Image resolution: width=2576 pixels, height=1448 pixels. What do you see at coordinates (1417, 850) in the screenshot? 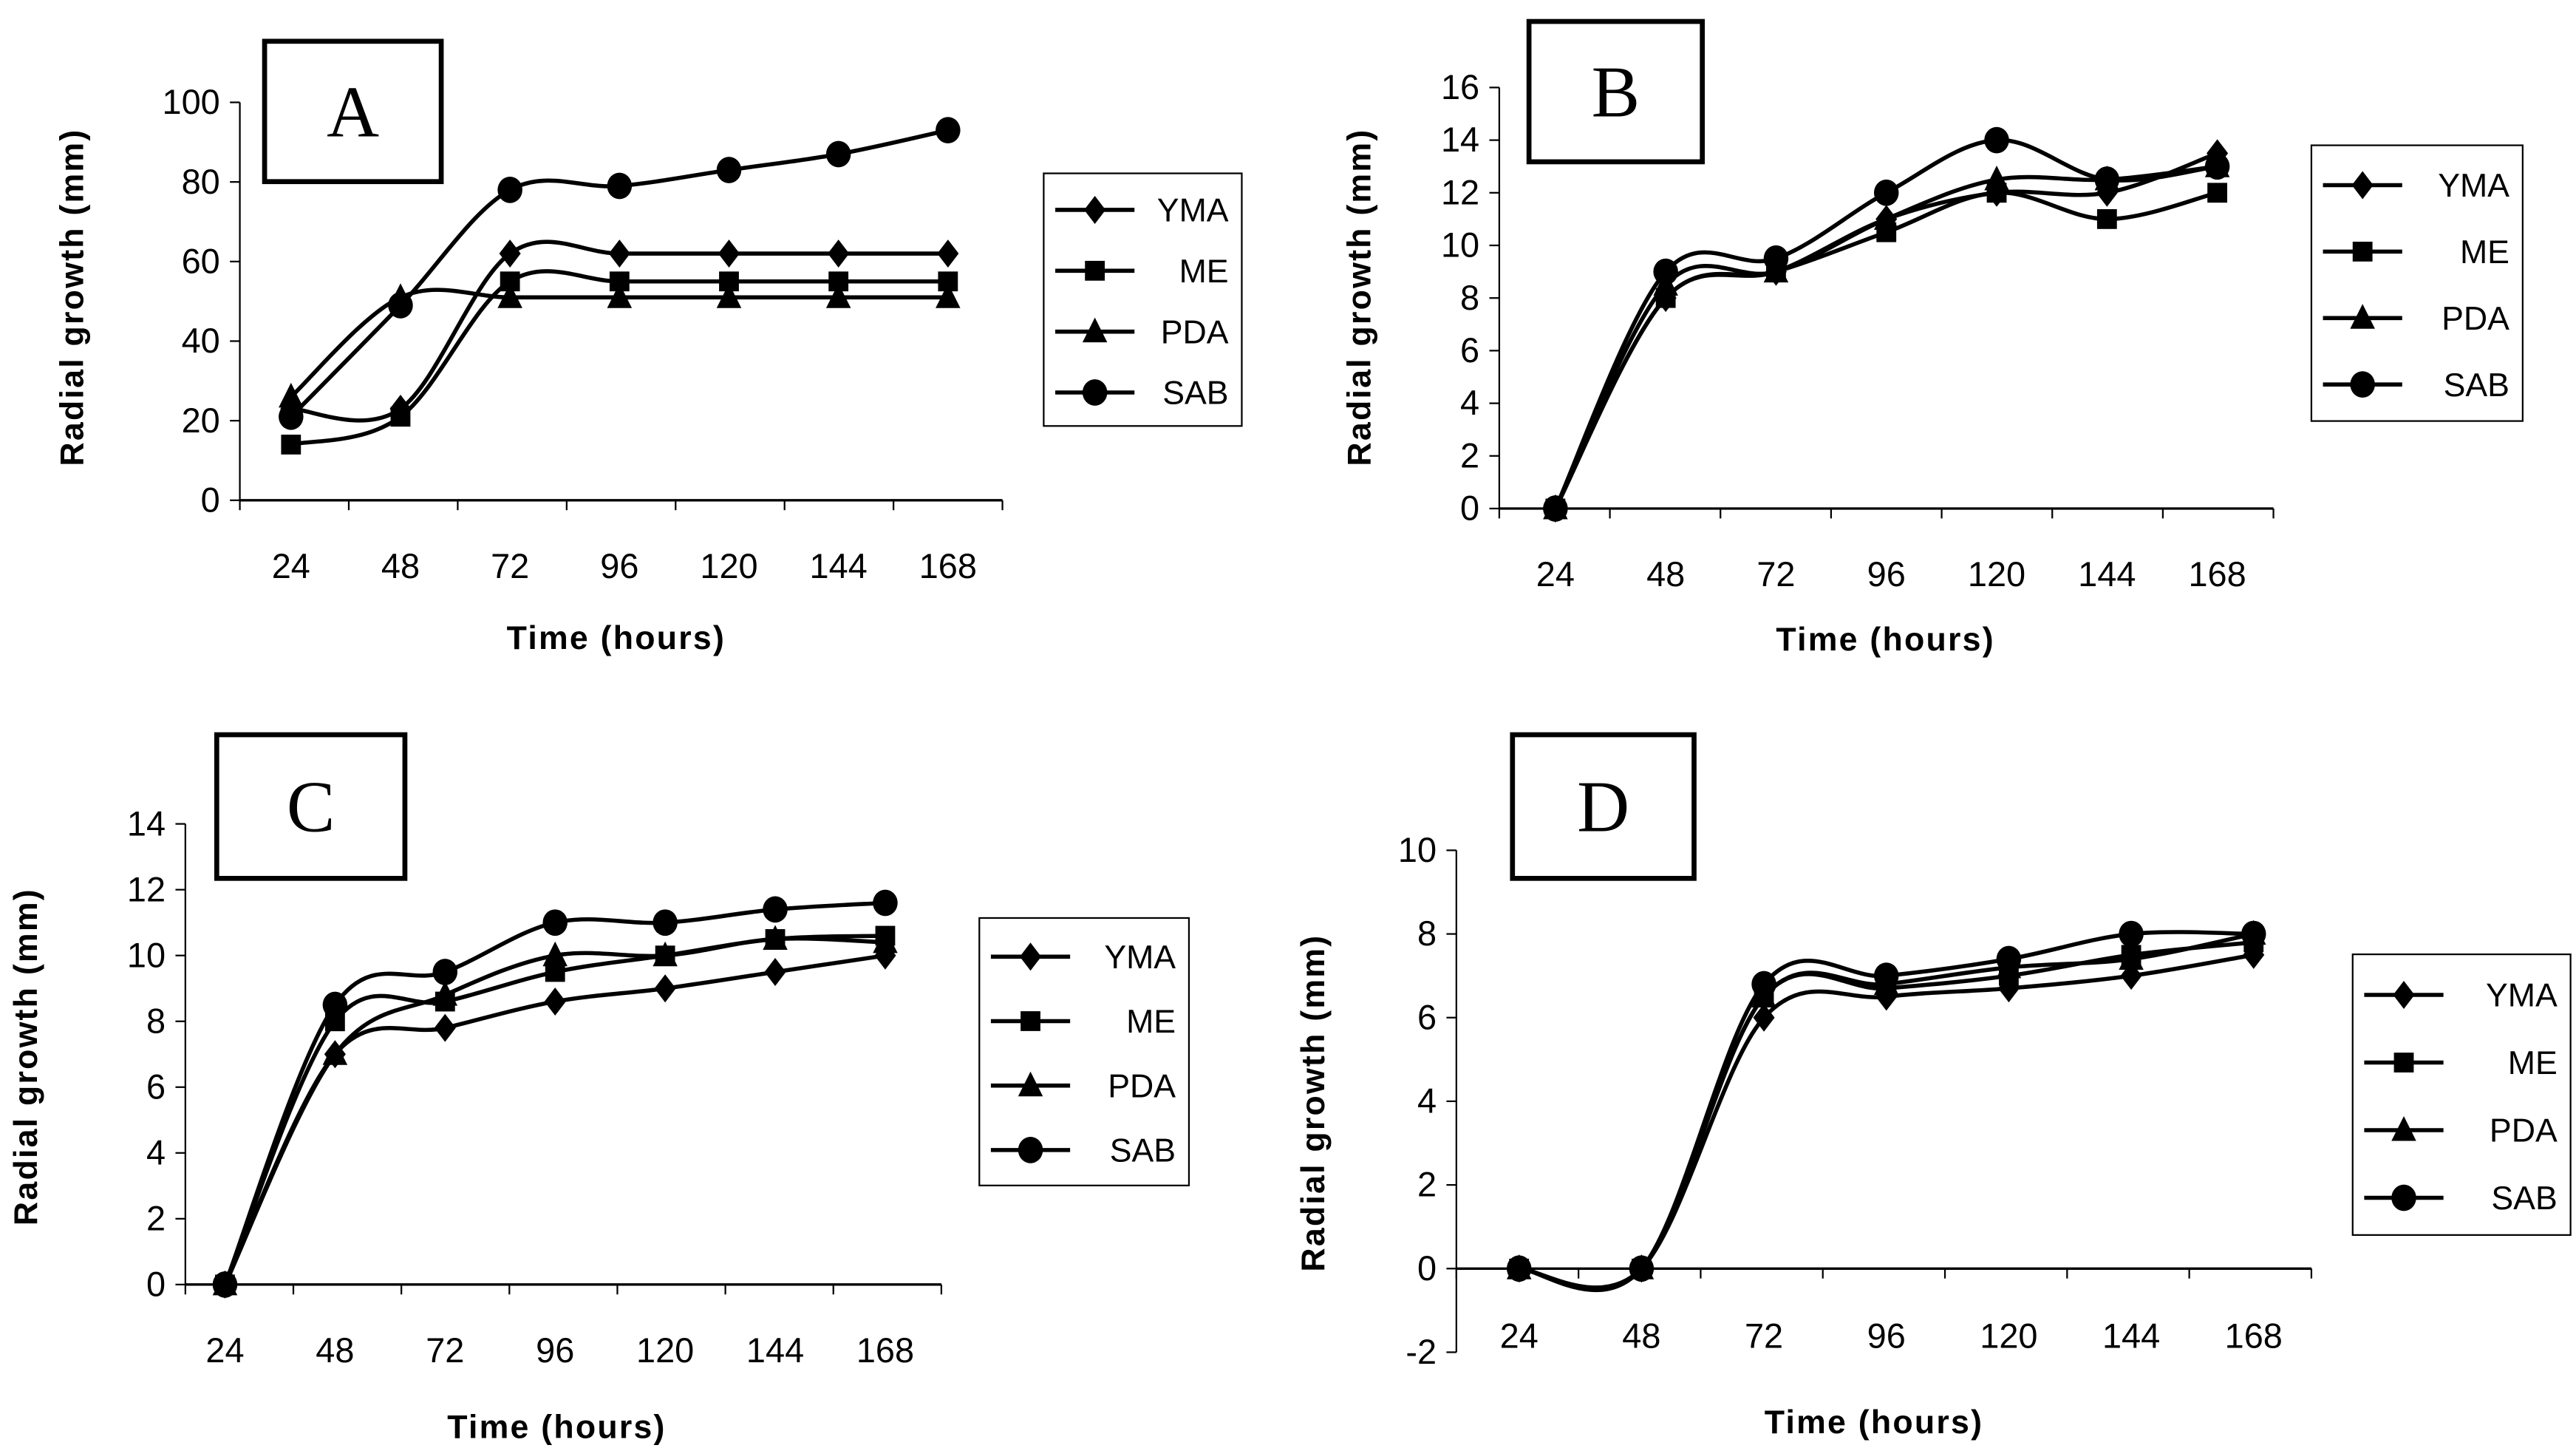
I see `y-tick-label: 10` at bounding box center [1417, 850].